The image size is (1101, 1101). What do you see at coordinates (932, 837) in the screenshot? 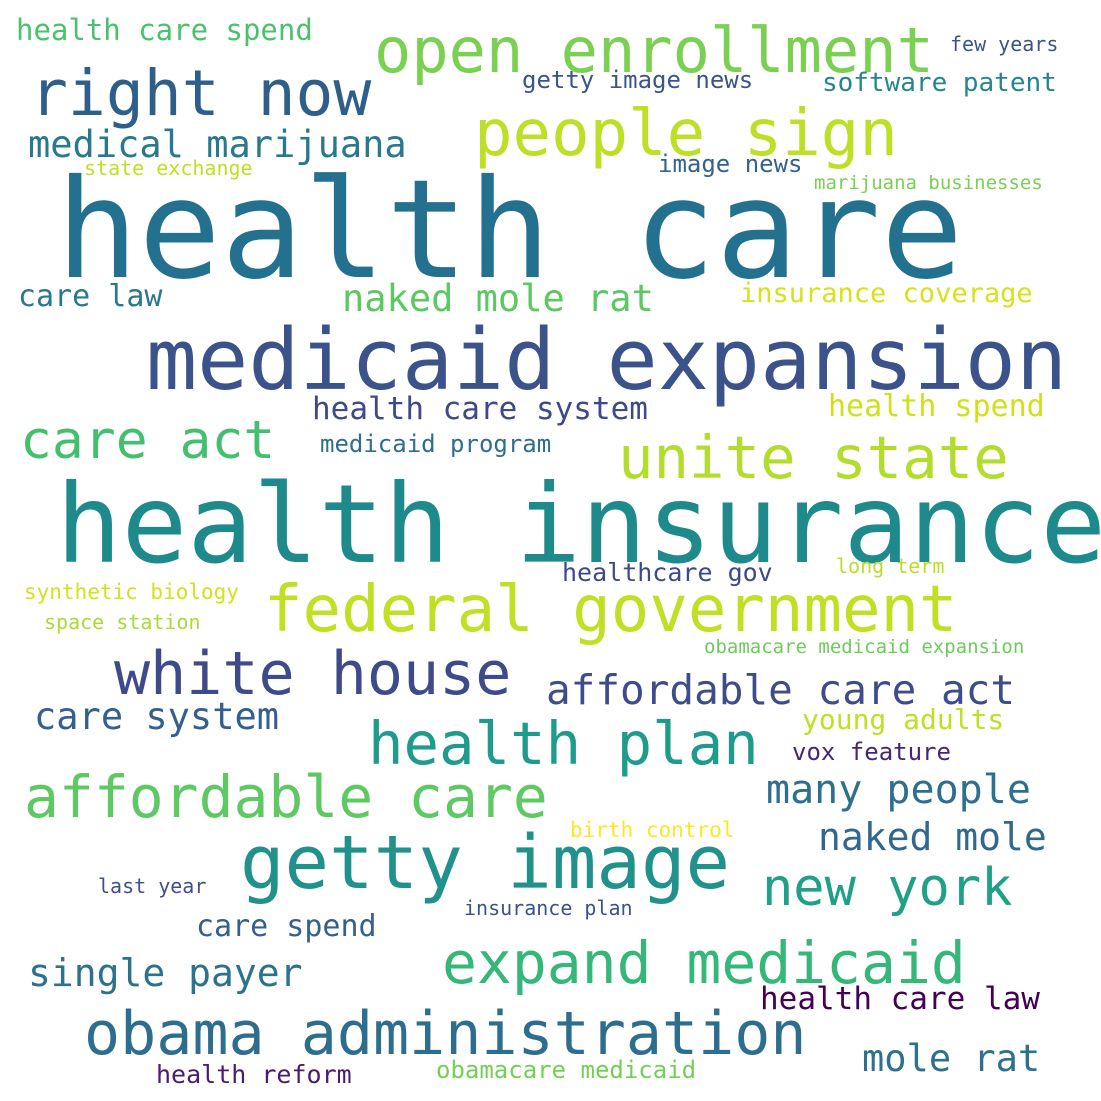
I see `word-naked-mole: naked mole` at bounding box center [932, 837].